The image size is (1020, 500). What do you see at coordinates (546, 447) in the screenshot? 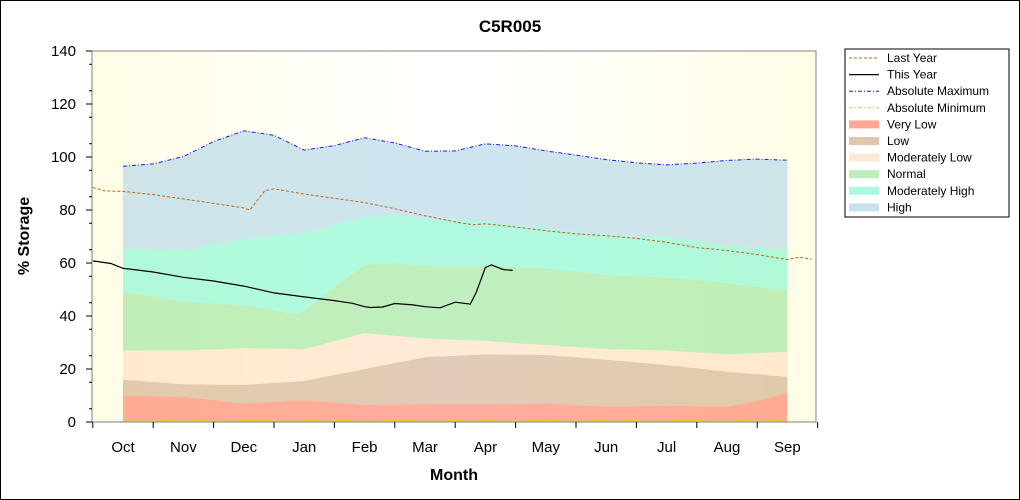
I see `x-tick-label: May` at bounding box center [546, 447].